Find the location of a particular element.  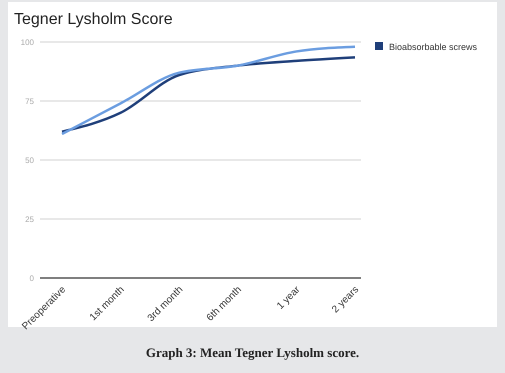

legend-label: Bioabsorbable screws is located at coordinates (433, 47).